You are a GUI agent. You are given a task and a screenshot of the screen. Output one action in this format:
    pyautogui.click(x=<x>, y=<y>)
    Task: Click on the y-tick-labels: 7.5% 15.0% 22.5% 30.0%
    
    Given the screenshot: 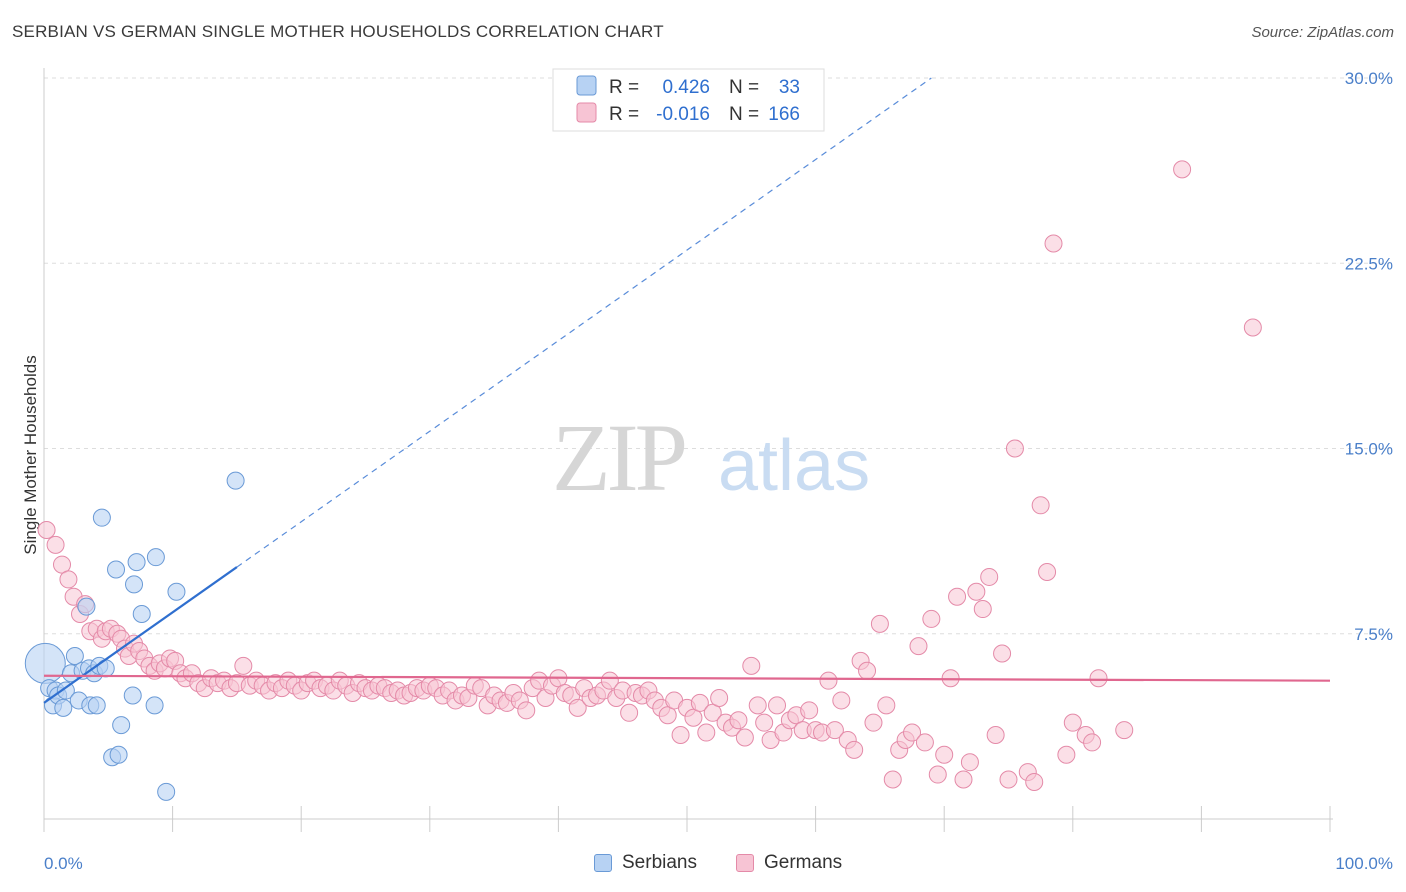 What is the action you would take?
    pyautogui.click(x=1369, y=356)
    